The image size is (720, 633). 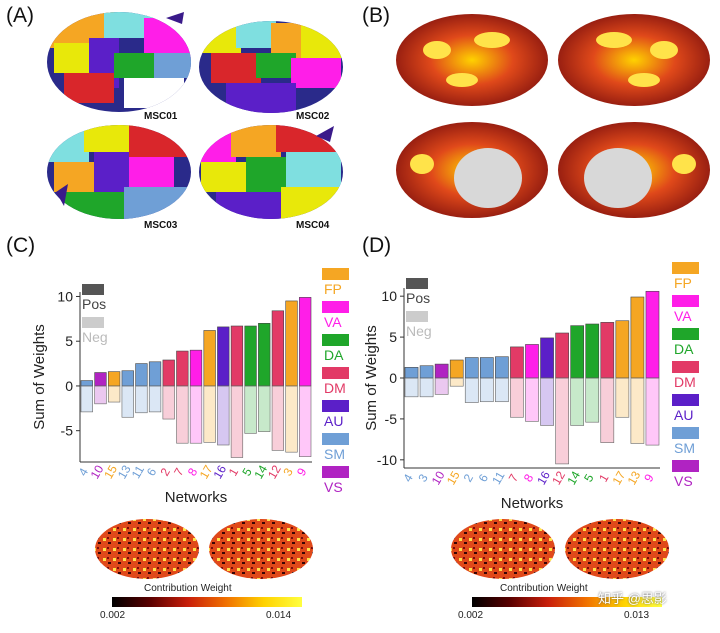 What do you see at coordinates (685, 301) in the screenshot?
I see `legend-swatch-va` at bounding box center [685, 301].